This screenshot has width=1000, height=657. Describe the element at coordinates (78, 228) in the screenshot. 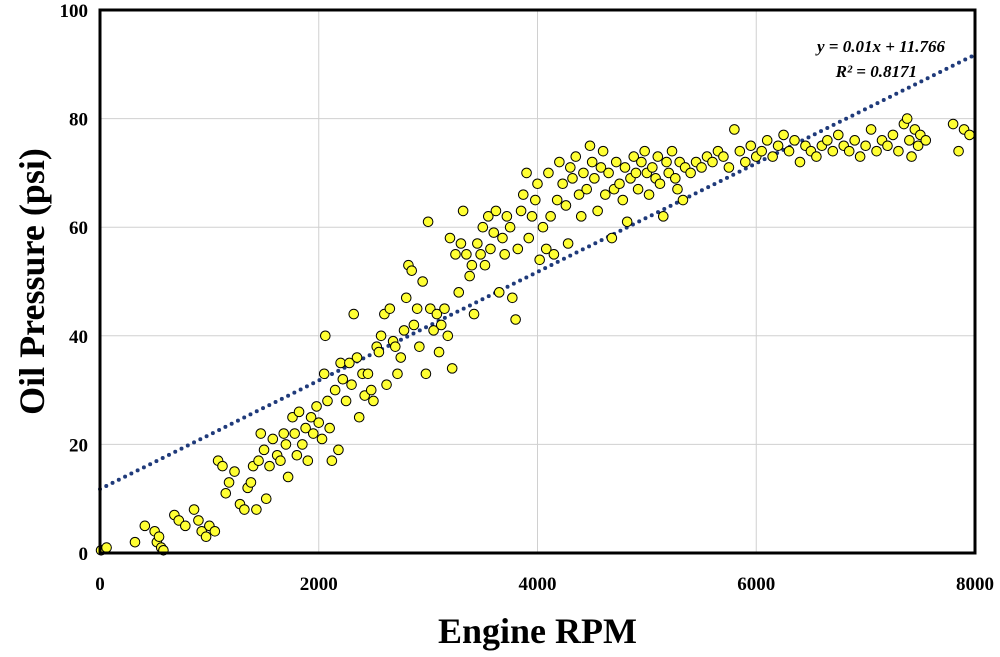

I see `y-tick-label: 60` at that location.